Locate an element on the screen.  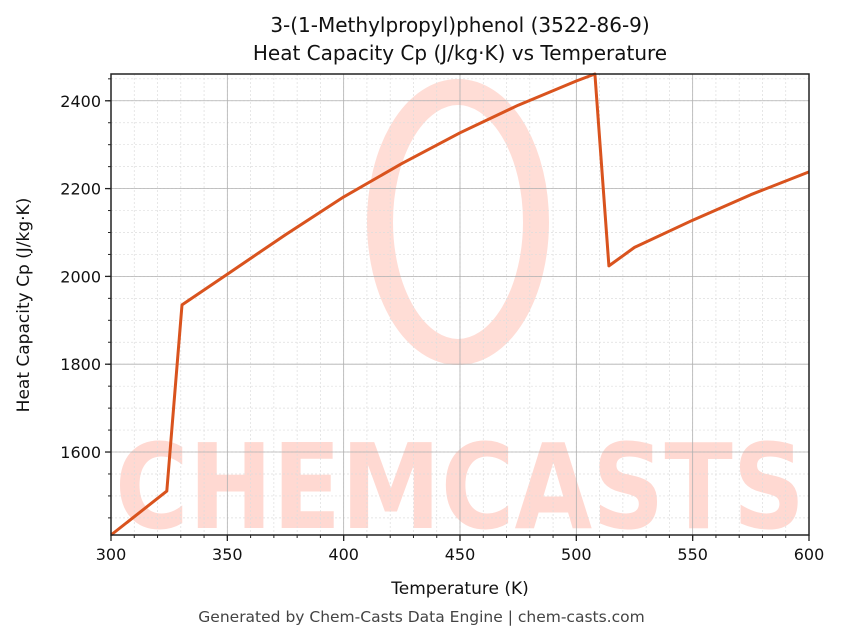
y-axis-label: Heat Capacity Cp (J/kg·K) is located at coordinates (24, 305).